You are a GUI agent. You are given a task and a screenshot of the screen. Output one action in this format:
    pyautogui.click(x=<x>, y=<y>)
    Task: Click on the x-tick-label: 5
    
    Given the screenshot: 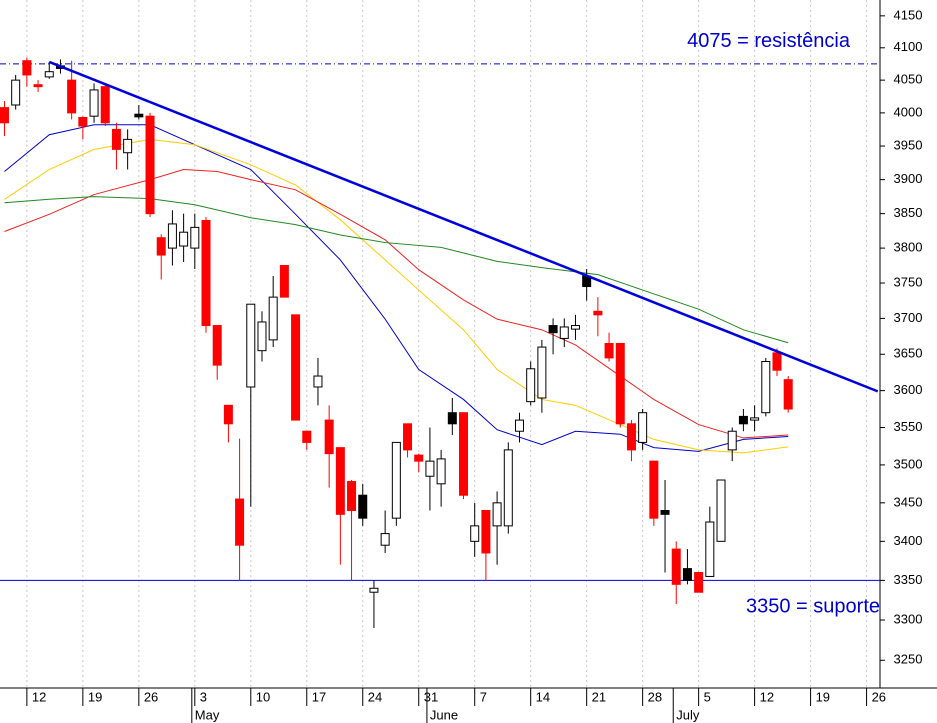 What is the action you would take?
    pyautogui.click(x=707, y=696)
    